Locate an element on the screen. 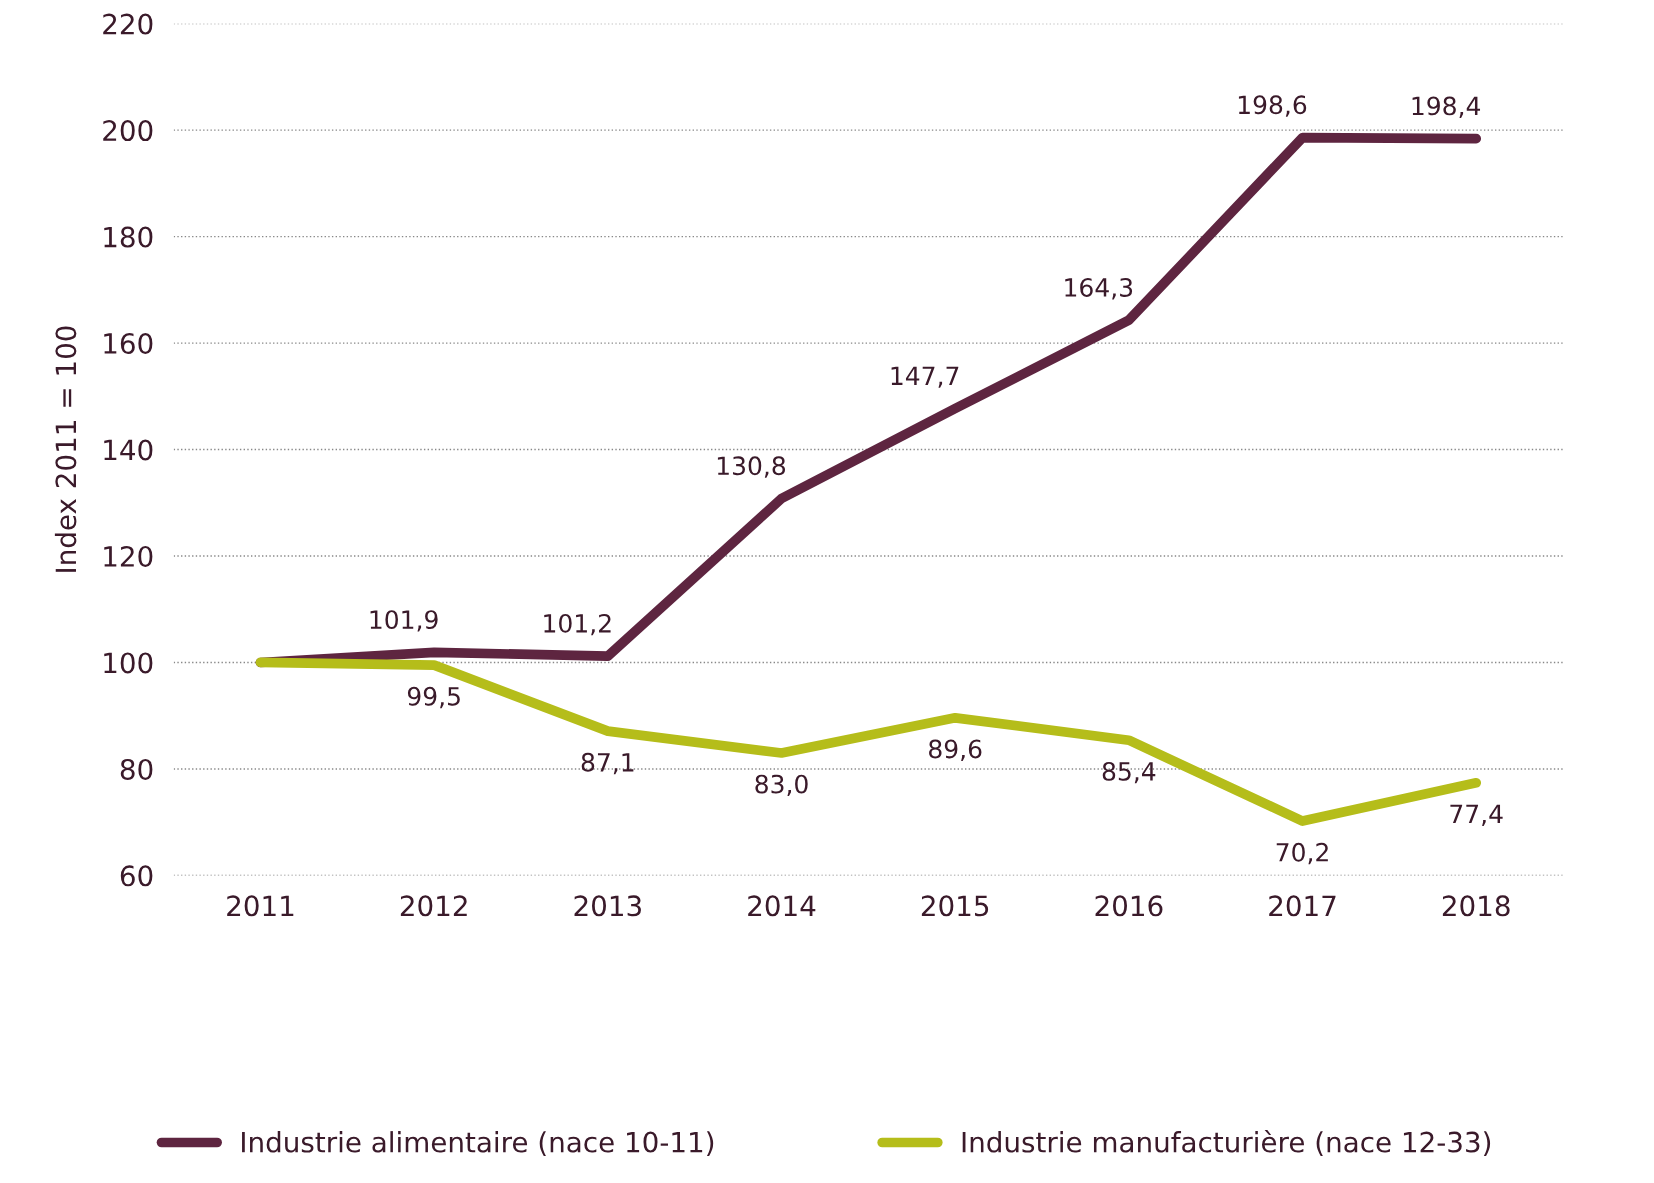 This screenshot has width=1654, height=1183. data-label: 87,1 is located at coordinates (607, 763).